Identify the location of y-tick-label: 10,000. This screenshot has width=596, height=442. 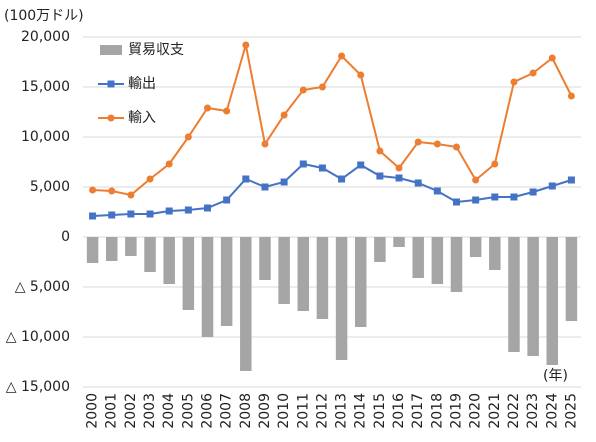
(45, 137).